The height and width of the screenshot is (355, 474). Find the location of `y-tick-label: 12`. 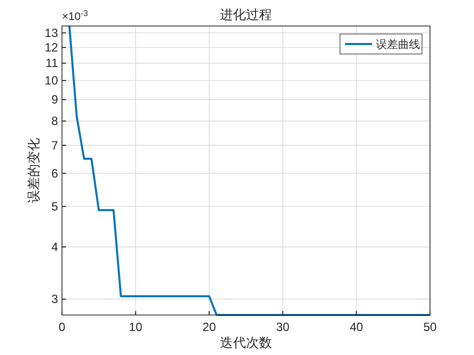

y-tick-label: 12 is located at coordinates (51, 47).